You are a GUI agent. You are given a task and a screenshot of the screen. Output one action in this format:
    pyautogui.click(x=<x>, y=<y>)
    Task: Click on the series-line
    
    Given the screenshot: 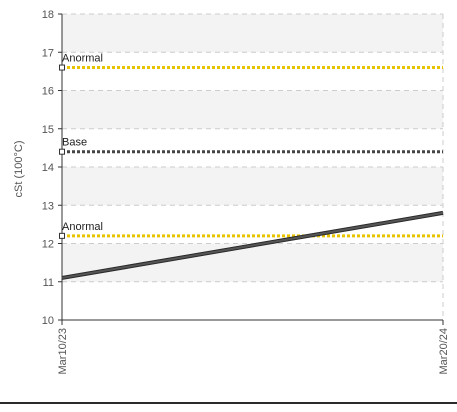 What is the action you would take?
    pyautogui.click(x=252, y=245)
    